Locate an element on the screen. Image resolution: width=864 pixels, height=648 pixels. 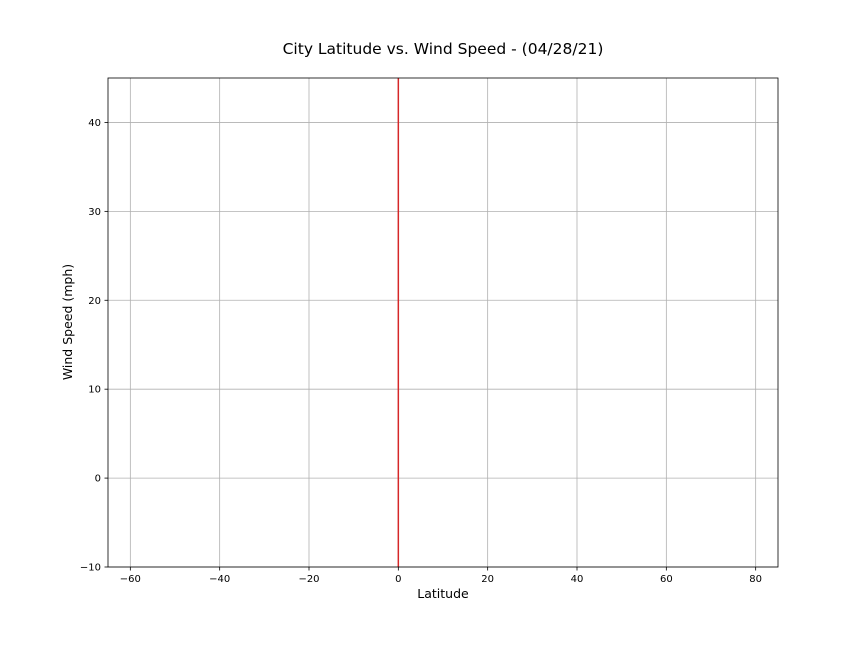
y-tick-label: −10 is located at coordinates (90, 568).